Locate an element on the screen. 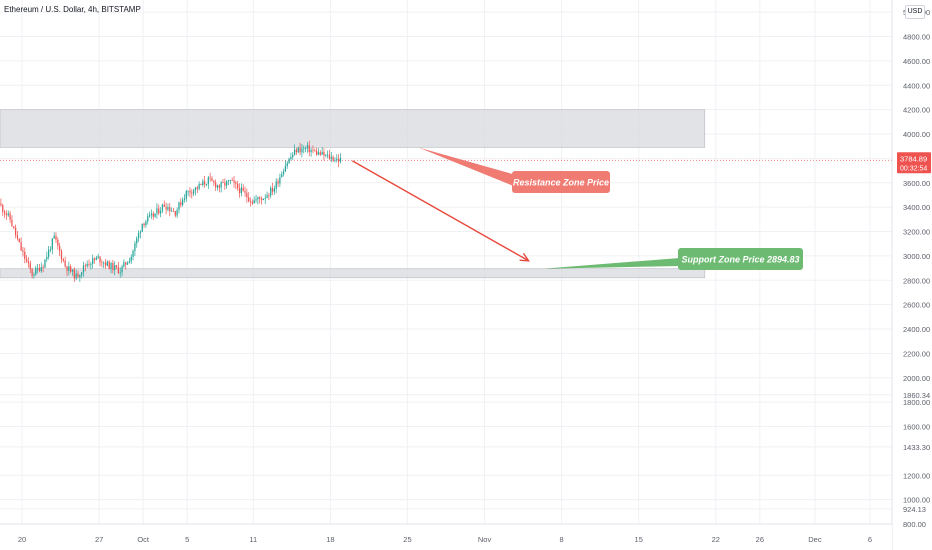 Image resolution: width=932 pixels, height=550 pixels. time-tick-label: Nov is located at coordinates (485, 539).